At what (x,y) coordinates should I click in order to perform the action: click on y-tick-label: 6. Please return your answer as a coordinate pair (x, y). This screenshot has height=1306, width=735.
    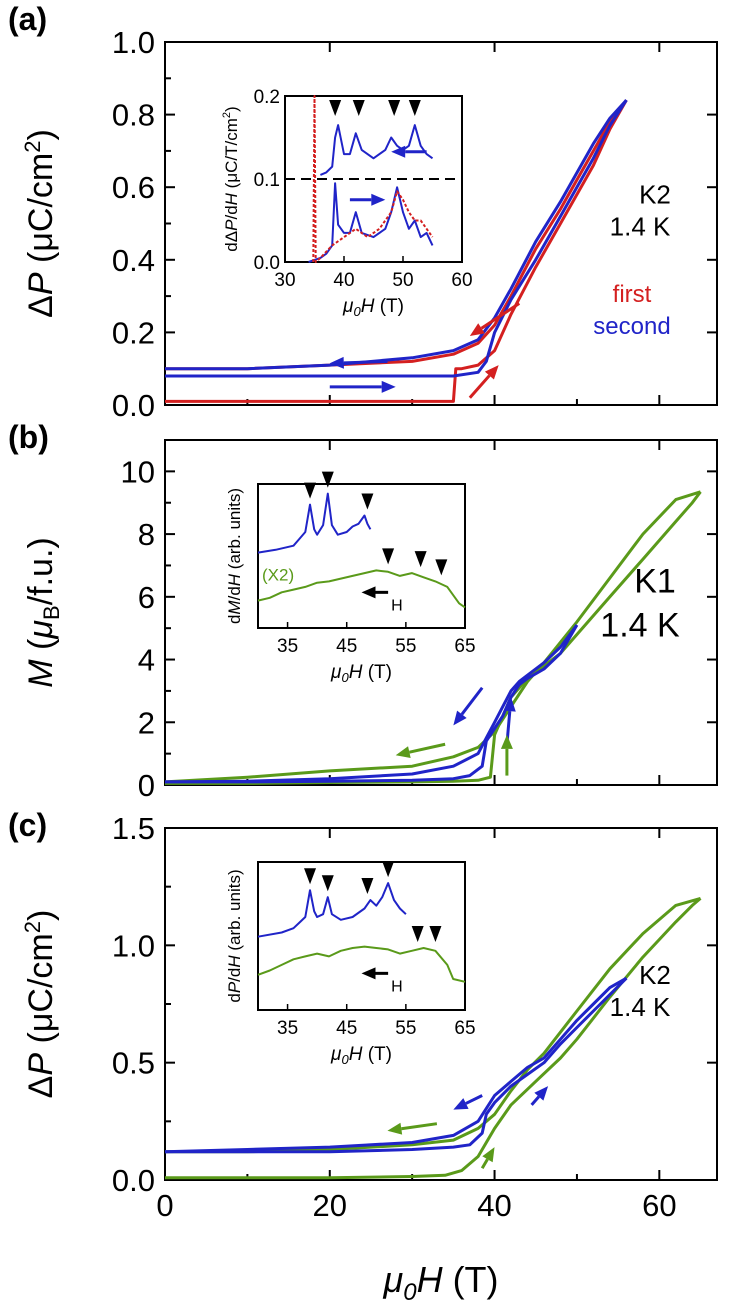
    Looking at the image, I should click on (146, 597).